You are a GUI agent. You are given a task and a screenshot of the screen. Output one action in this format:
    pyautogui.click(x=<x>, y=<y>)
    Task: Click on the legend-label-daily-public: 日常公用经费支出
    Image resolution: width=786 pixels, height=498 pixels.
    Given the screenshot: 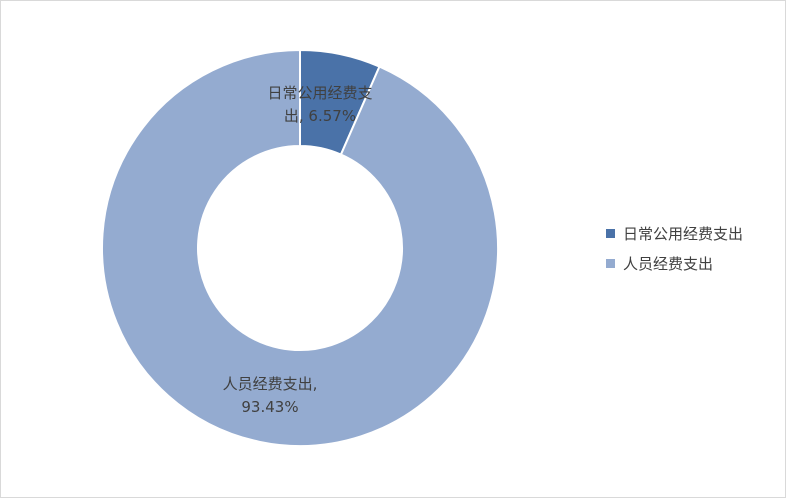 What is the action you would take?
    pyautogui.click(x=683, y=234)
    